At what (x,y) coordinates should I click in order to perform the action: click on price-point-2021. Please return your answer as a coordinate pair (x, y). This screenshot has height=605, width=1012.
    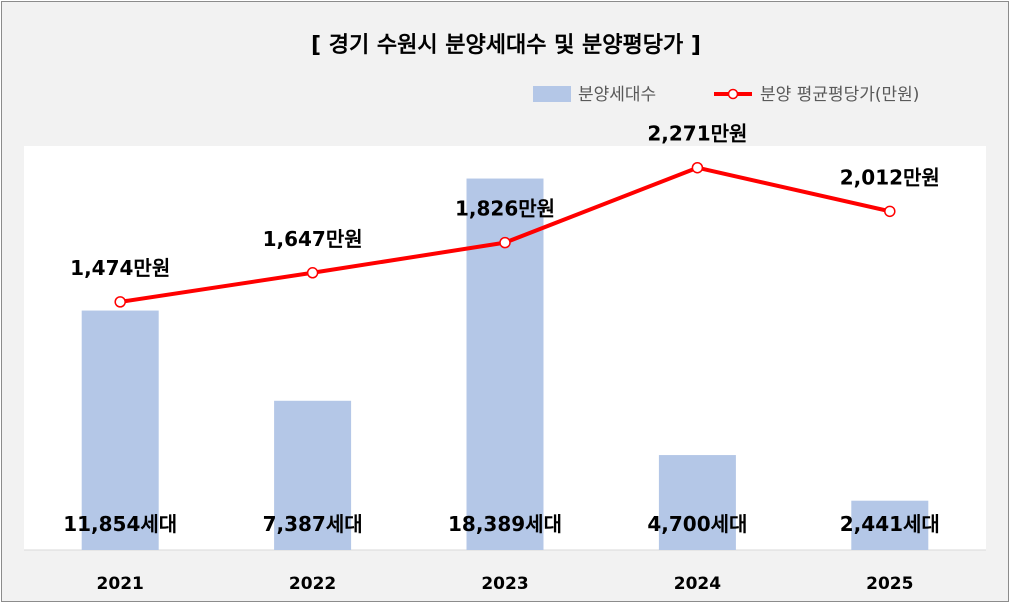
    Looking at the image, I should click on (120, 302).